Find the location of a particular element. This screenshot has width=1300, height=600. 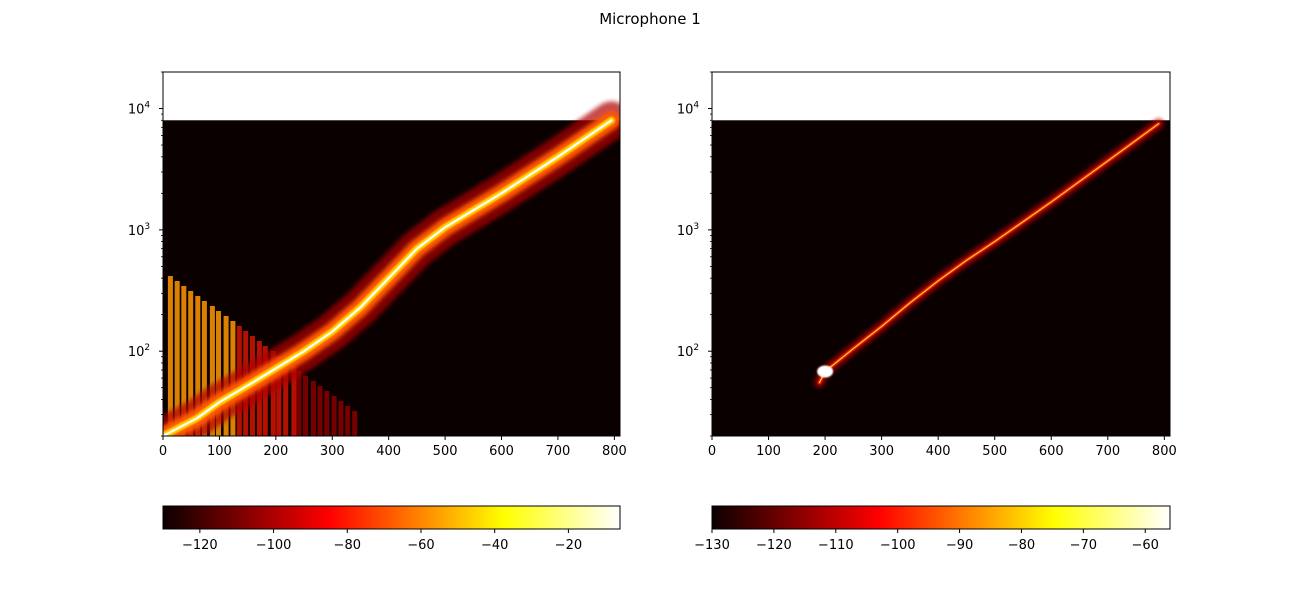

colorbar-tick-label: −90 is located at coordinates (959, 545).